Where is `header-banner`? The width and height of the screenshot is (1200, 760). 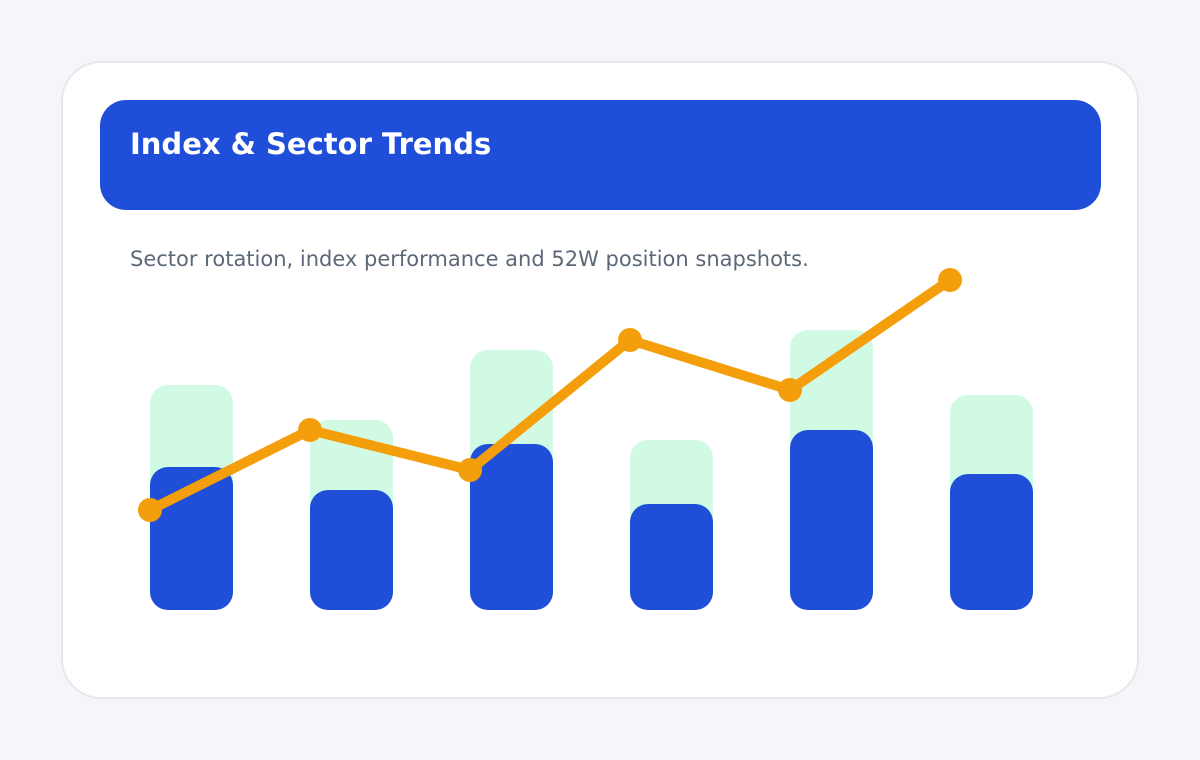
header-banner is located at coordinates (600, 155).